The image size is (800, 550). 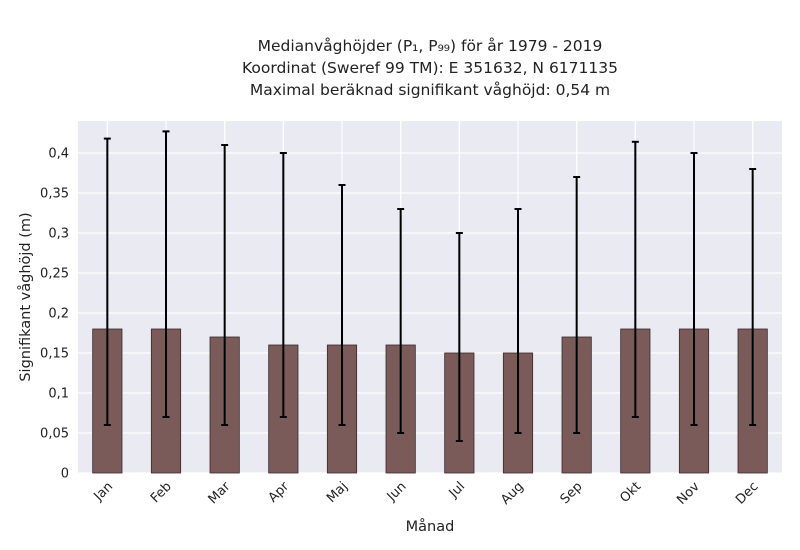 What do you see at coordinates (630, 492) in the screenshot?
I see `x-tick-label: Okt` at bounding box center [630, 492].